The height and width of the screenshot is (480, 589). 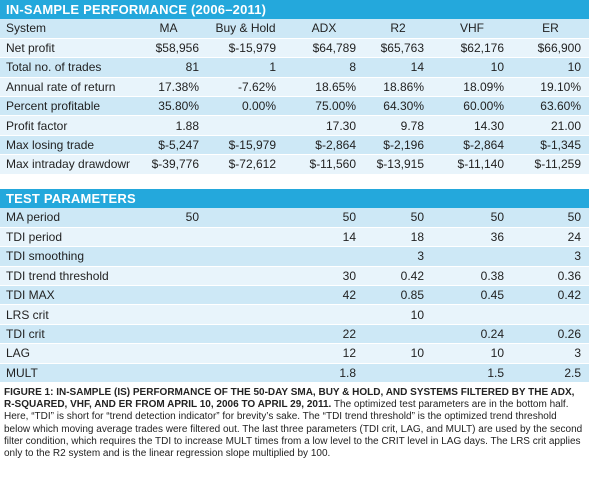 I want to click on performance-cell: $-11,560, so click(x=324, y=164).